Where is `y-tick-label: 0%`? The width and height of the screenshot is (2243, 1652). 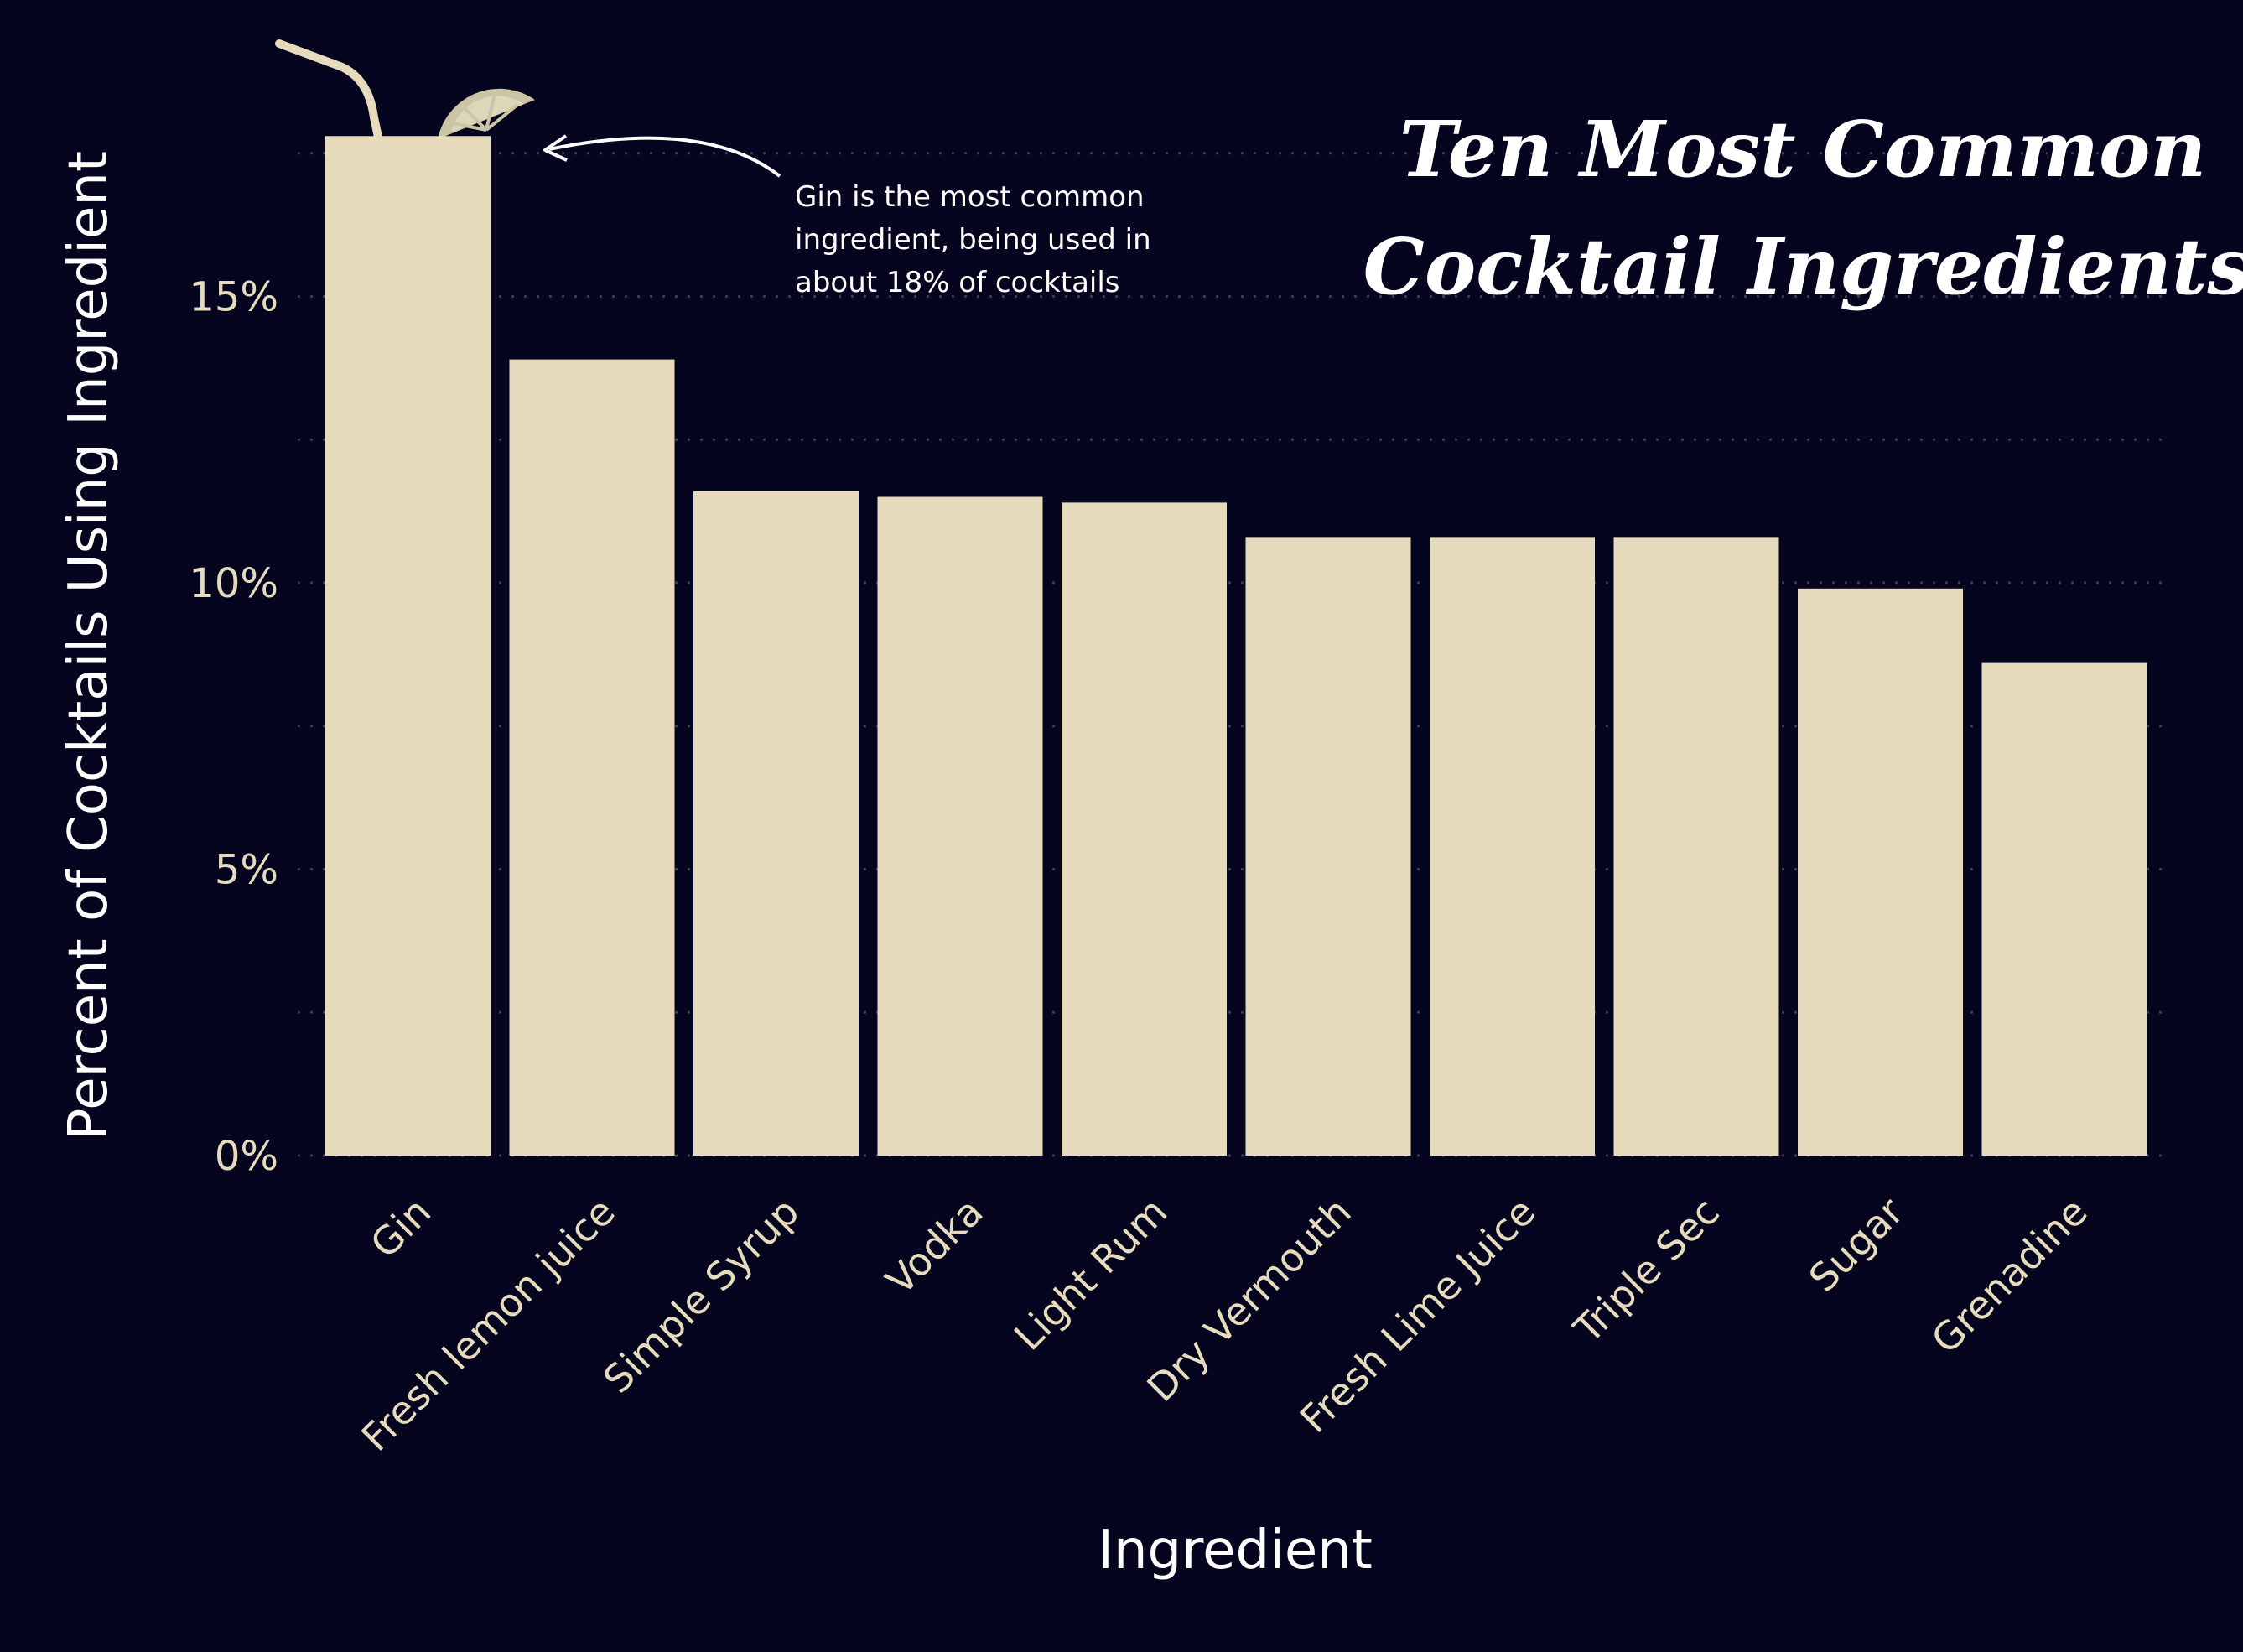
y-tick-label: 0% is located at coordinates (246, 1156).